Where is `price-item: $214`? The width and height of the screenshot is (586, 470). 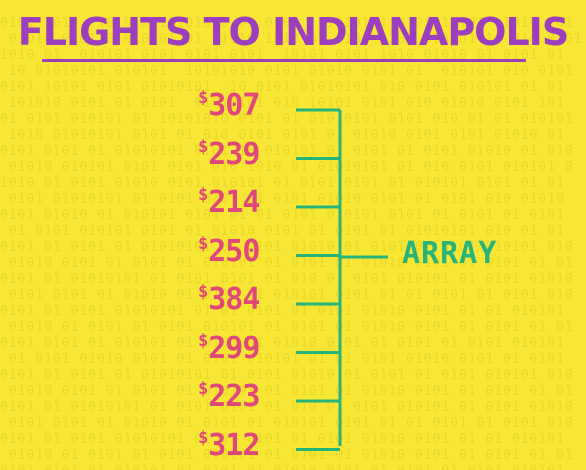
price-item: $214 is located at coordinates (243, 202).